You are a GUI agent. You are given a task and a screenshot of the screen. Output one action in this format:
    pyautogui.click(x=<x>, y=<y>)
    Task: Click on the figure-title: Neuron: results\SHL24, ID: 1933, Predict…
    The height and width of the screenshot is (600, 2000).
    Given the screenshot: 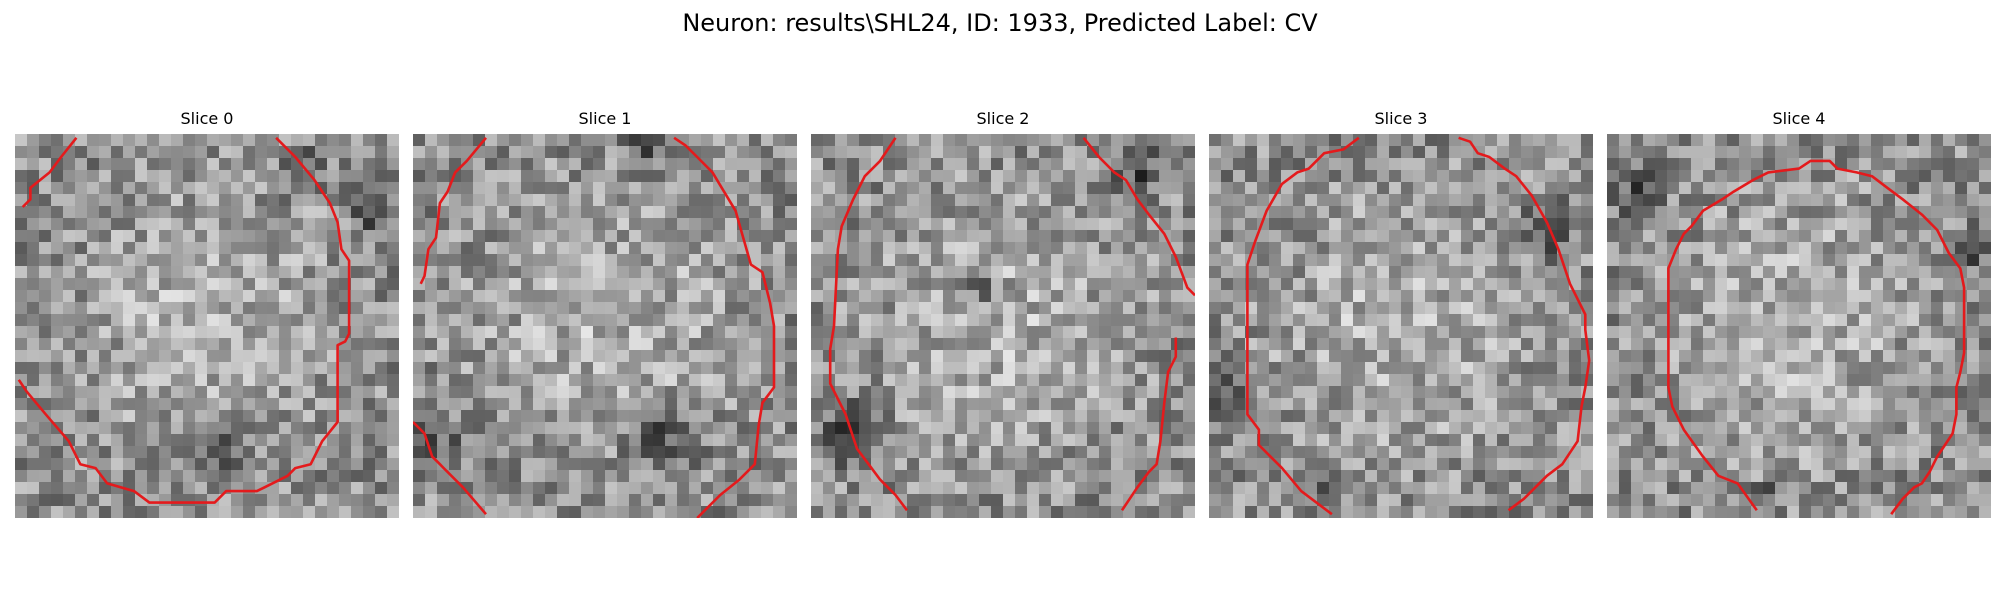 What is the action you would take?
    pyautogui.click(x=1000, y=23)
    